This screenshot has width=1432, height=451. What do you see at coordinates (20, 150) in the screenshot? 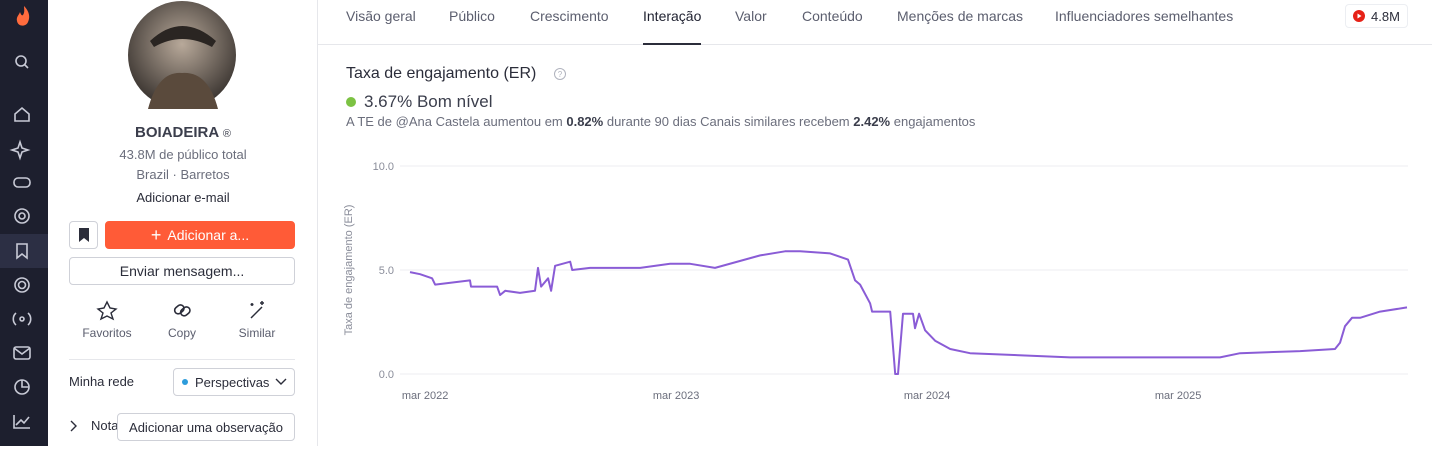
I see `ai-icon` at bounding box center [20, 150].